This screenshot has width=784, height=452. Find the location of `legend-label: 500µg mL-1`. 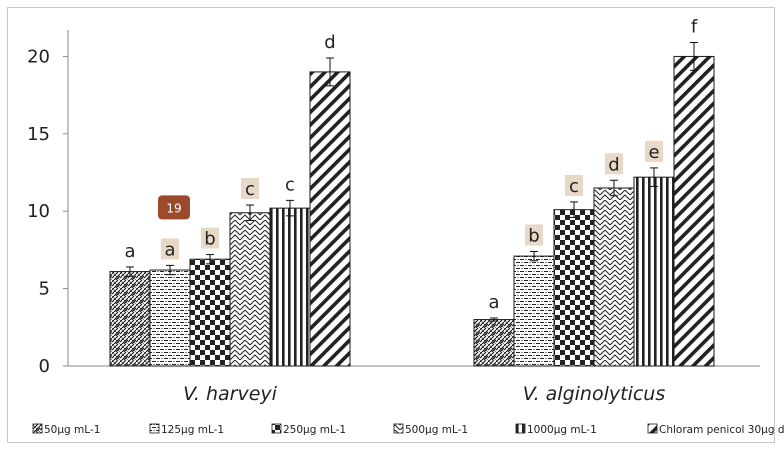

legend-label: 500µg mL-1 is located at coordinates (436, 430).